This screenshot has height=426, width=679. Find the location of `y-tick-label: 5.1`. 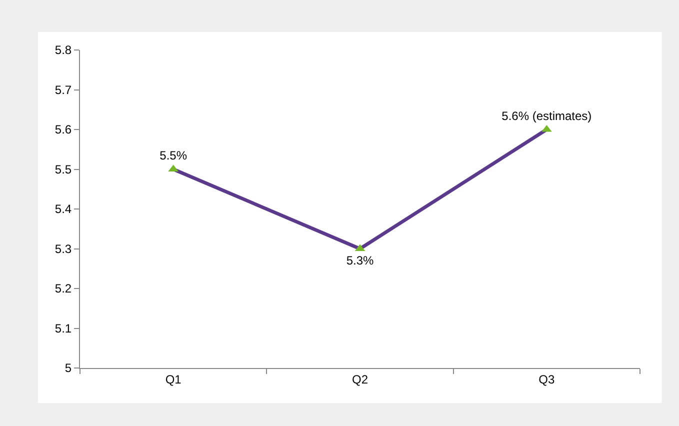

y-tick-label: 5.1 is located at coordinates (63, 328).